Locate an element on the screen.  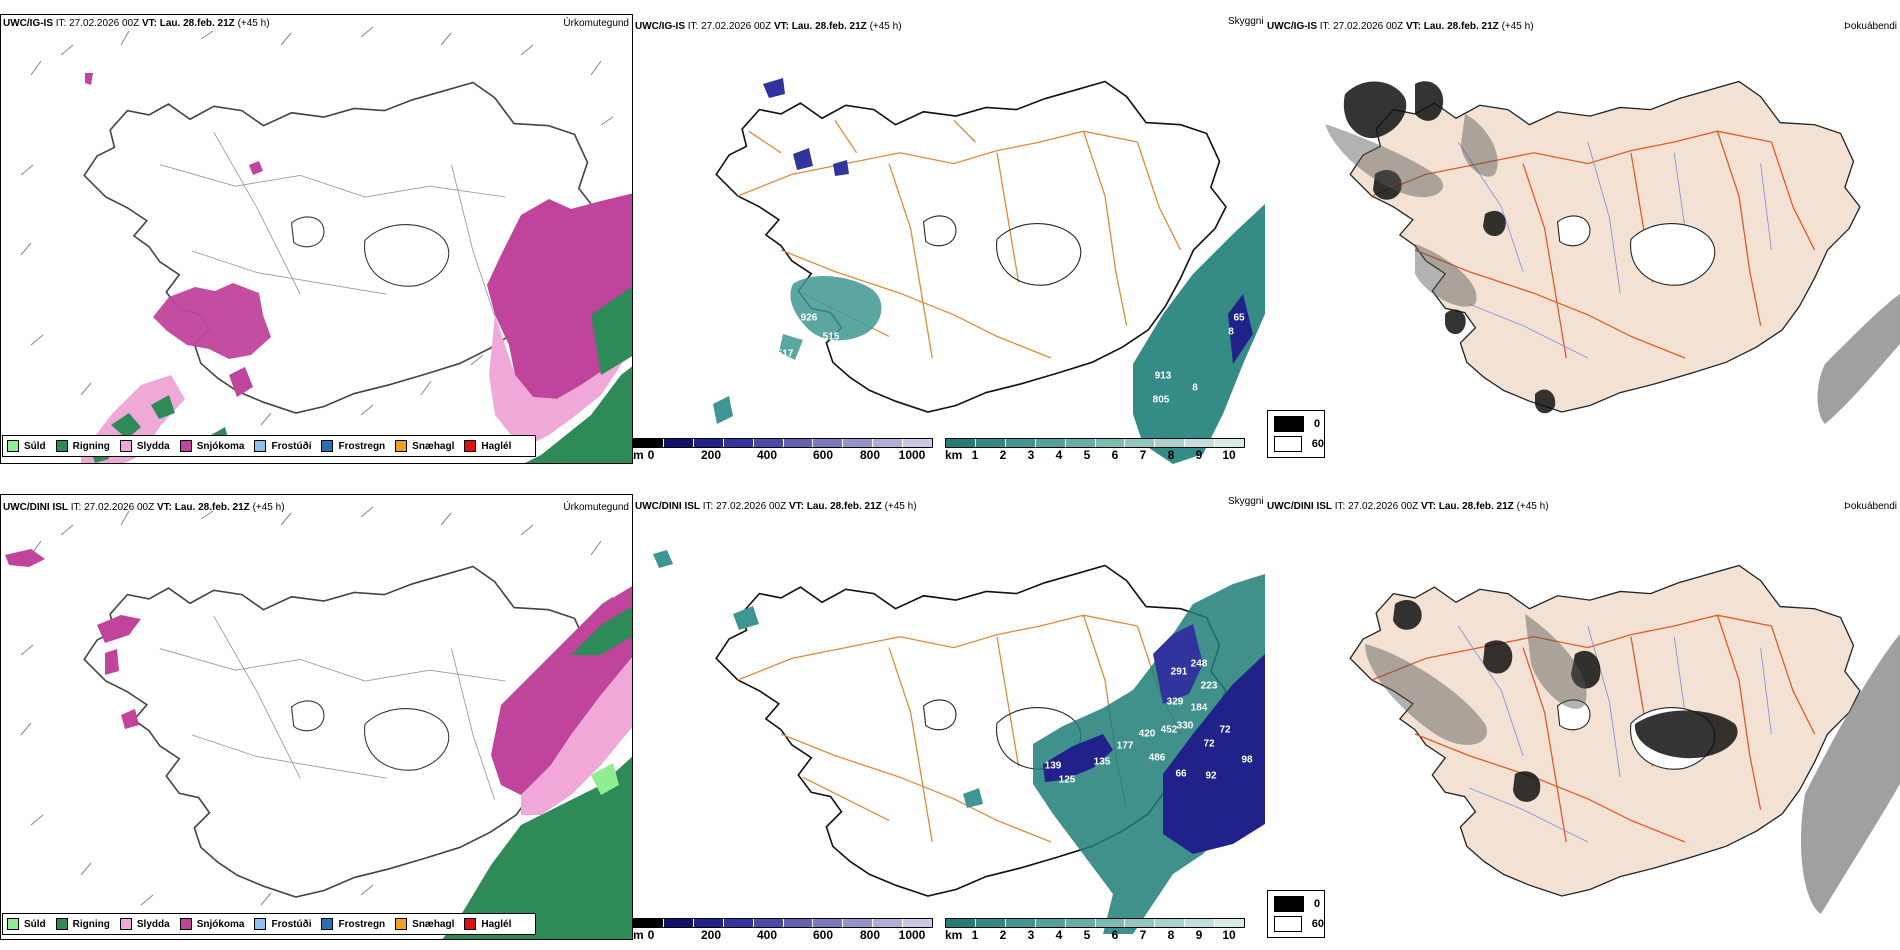
vis-value-label: 184 is located at coordinates (1199, 708).